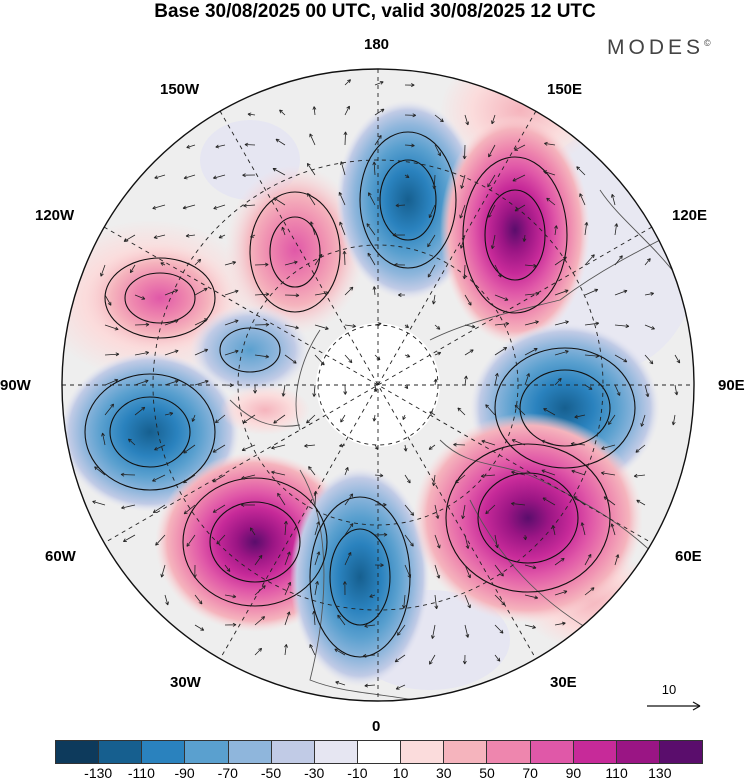 This screenshot has height=783, width=750. Describe the element at coordinates (357, 773) in the screenshot. I see `colorbar-tick-label: -10` at that location.